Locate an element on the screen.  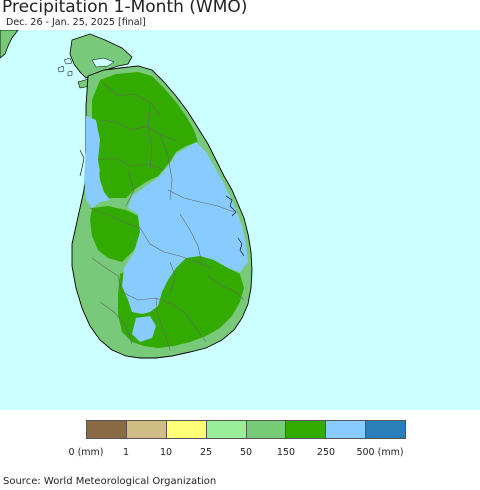
jaffna-inner-lagoon is located at coordinates (103, 62).